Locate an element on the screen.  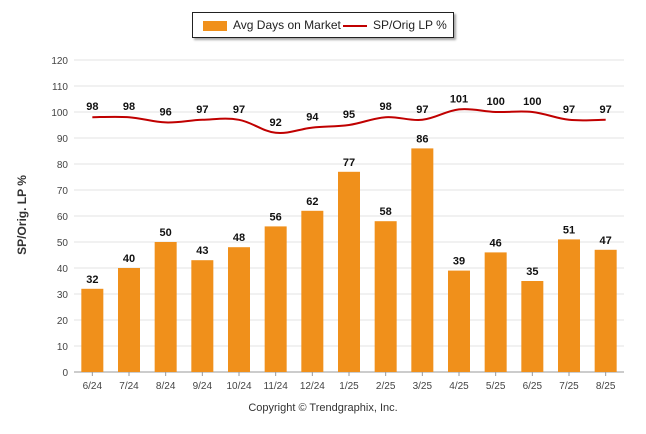
bar-data-label: 56 is located at coordinates (276, 217).